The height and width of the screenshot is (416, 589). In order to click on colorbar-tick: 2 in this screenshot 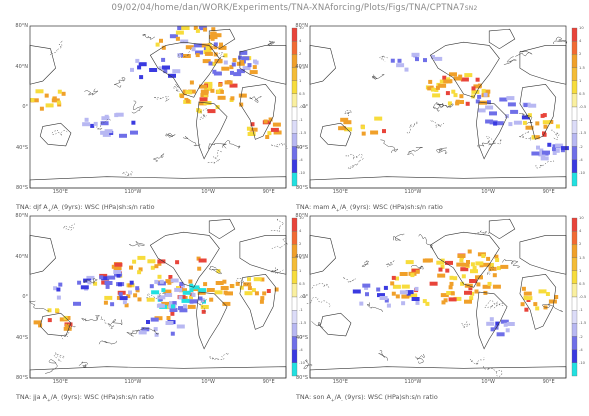, I will do `click(580, 244)`.